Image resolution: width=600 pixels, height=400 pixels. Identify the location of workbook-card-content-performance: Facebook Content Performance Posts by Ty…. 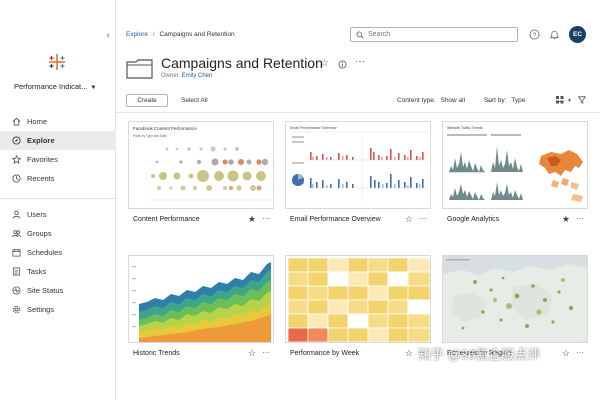
(201, 175).